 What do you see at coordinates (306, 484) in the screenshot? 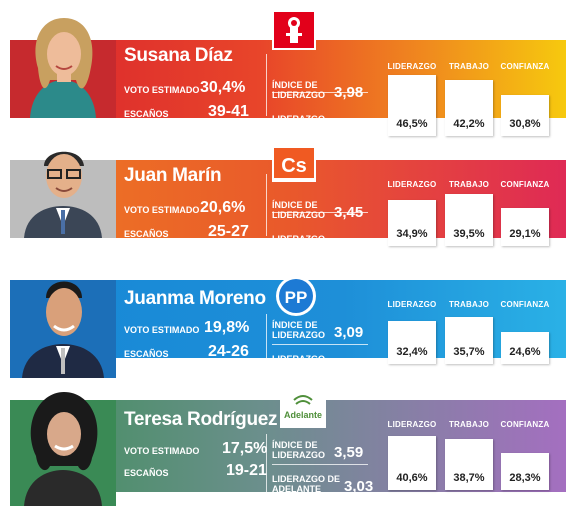
I see `index2-label: LIDERAZGO DE ADELANTE` at bounding box center [306, 484].